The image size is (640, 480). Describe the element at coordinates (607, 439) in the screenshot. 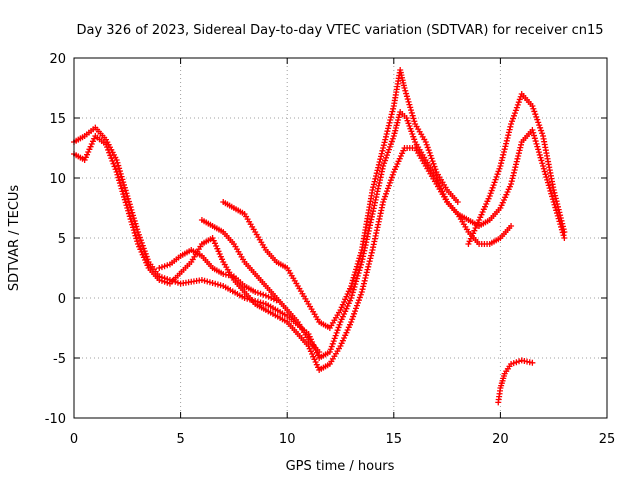

I see `x-tick-label: 25` at that location.